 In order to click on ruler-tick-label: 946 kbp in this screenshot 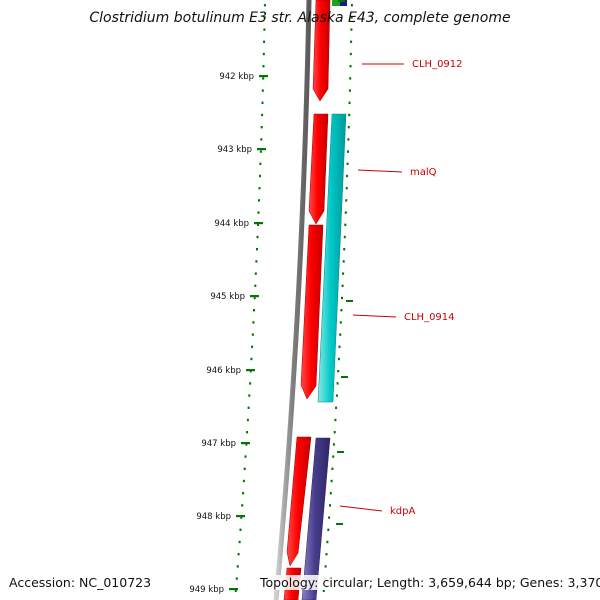, I will do `click(223, 371)`.